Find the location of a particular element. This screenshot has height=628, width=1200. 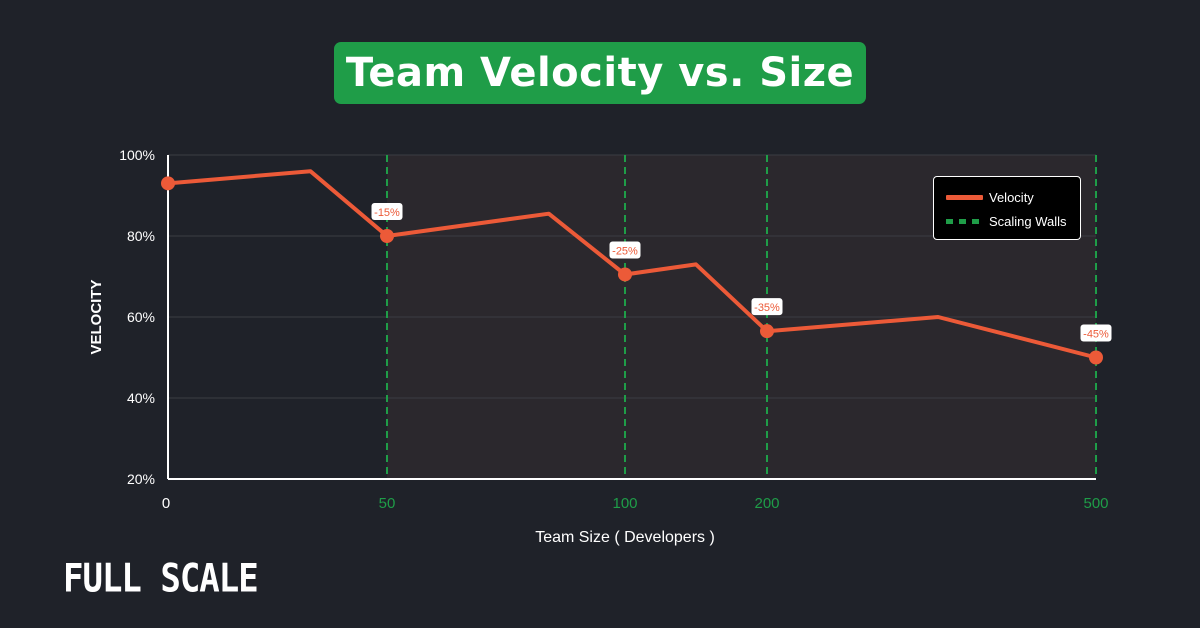

x-tick-label: 0 is located at coordinates (166, 503).